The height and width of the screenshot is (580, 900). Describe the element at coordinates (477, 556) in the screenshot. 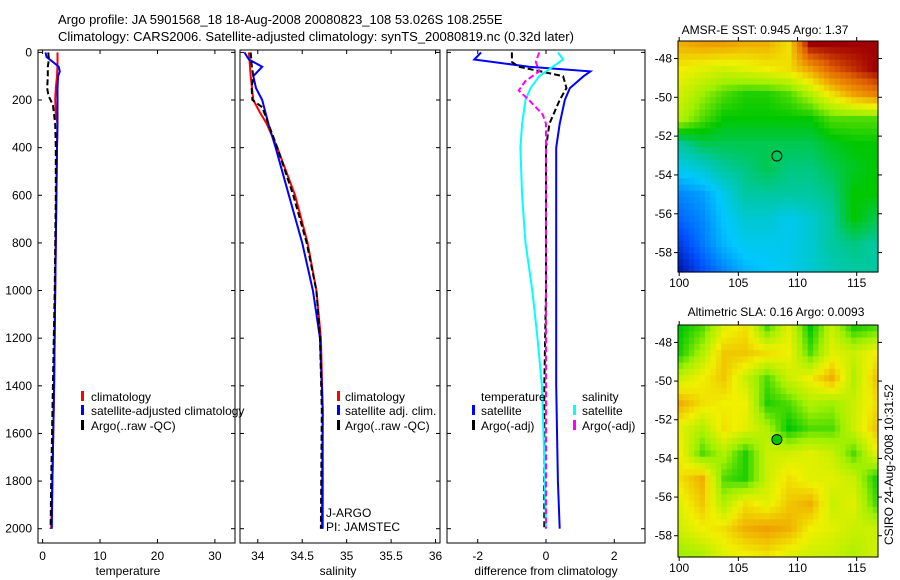

I see `x-tick-label: -2` at that location.